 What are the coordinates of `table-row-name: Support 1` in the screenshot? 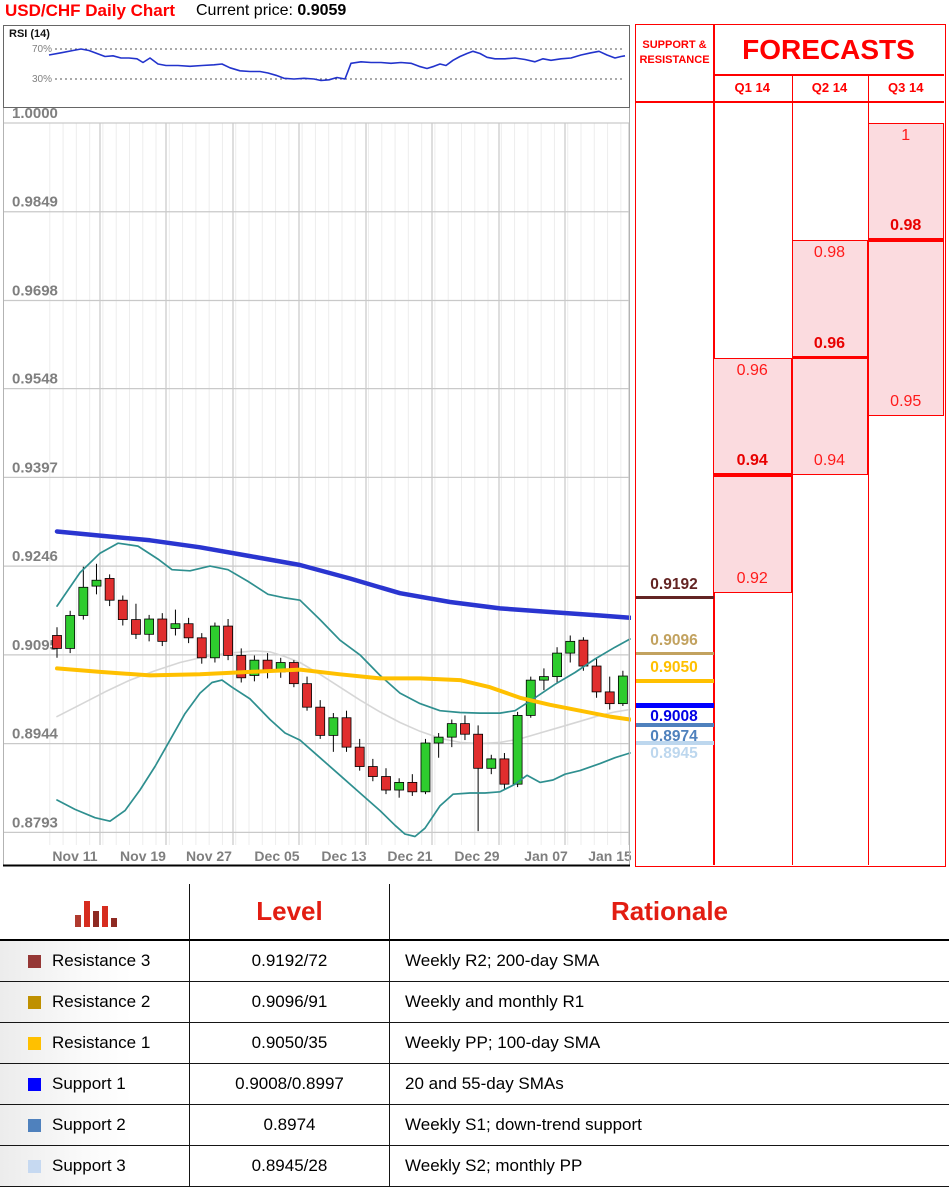 It's located at (95, 1084).